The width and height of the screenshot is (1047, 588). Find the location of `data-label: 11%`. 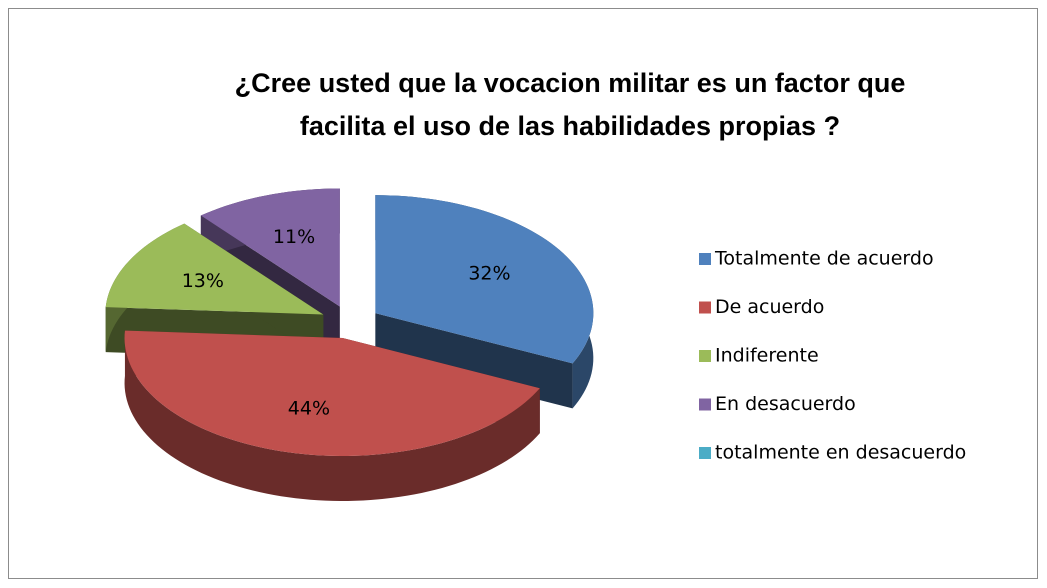

data-label: 11% is located at coordinates (294, 237).